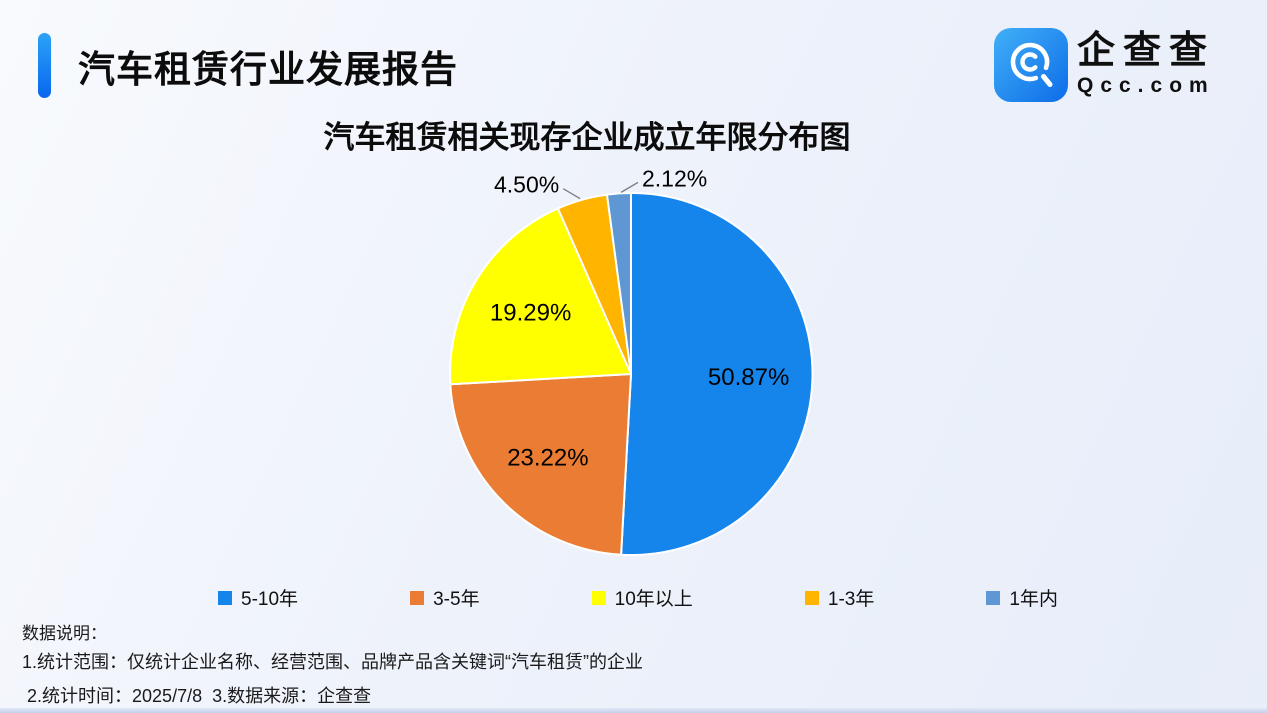 The width and height of the screenshot is (1267, 713). Describe the element at coordinates (619, 283) in the screenshot. I see `pie-slice-1年内` at that location.